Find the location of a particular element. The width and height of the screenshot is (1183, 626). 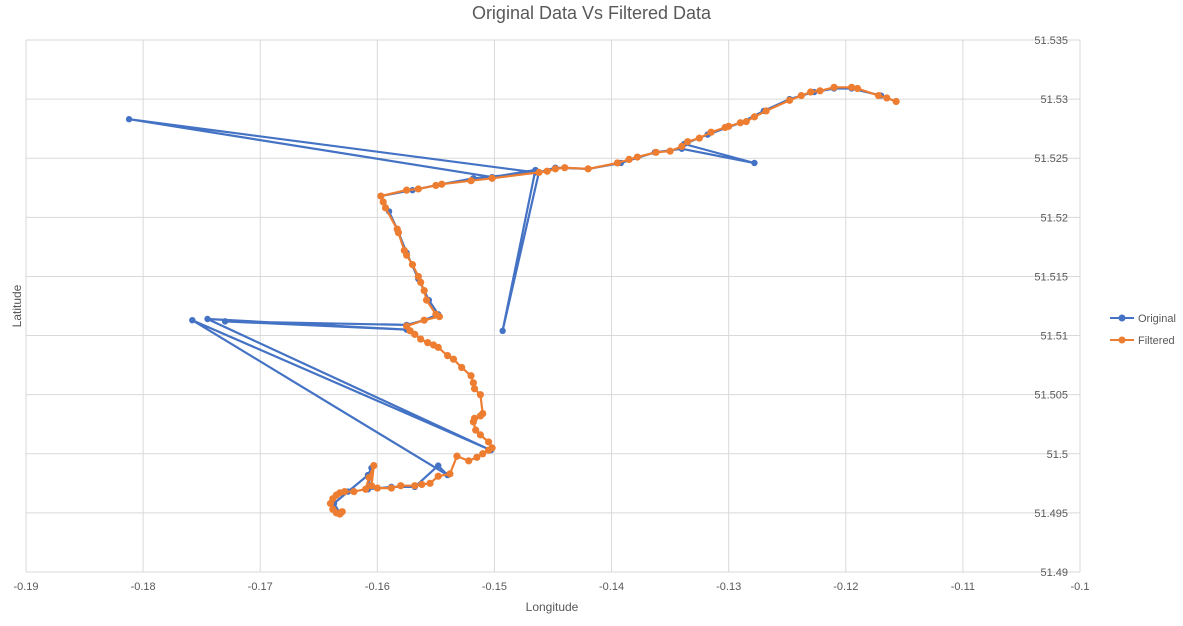

y-tick-label: 51.515 is located at coordinates (1051, 277).